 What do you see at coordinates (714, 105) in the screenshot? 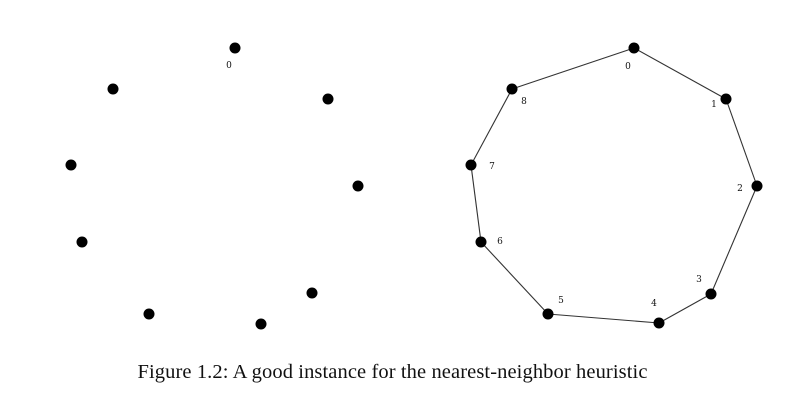
I see `tour-node-label-1: 1` at bounding box center [714, 105].